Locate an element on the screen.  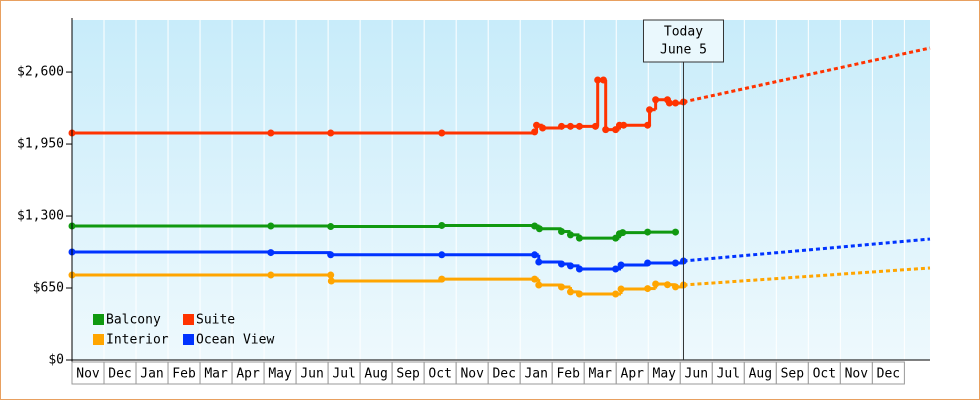
y-tick-label: $2,600 is located at coordinates (40, 72).